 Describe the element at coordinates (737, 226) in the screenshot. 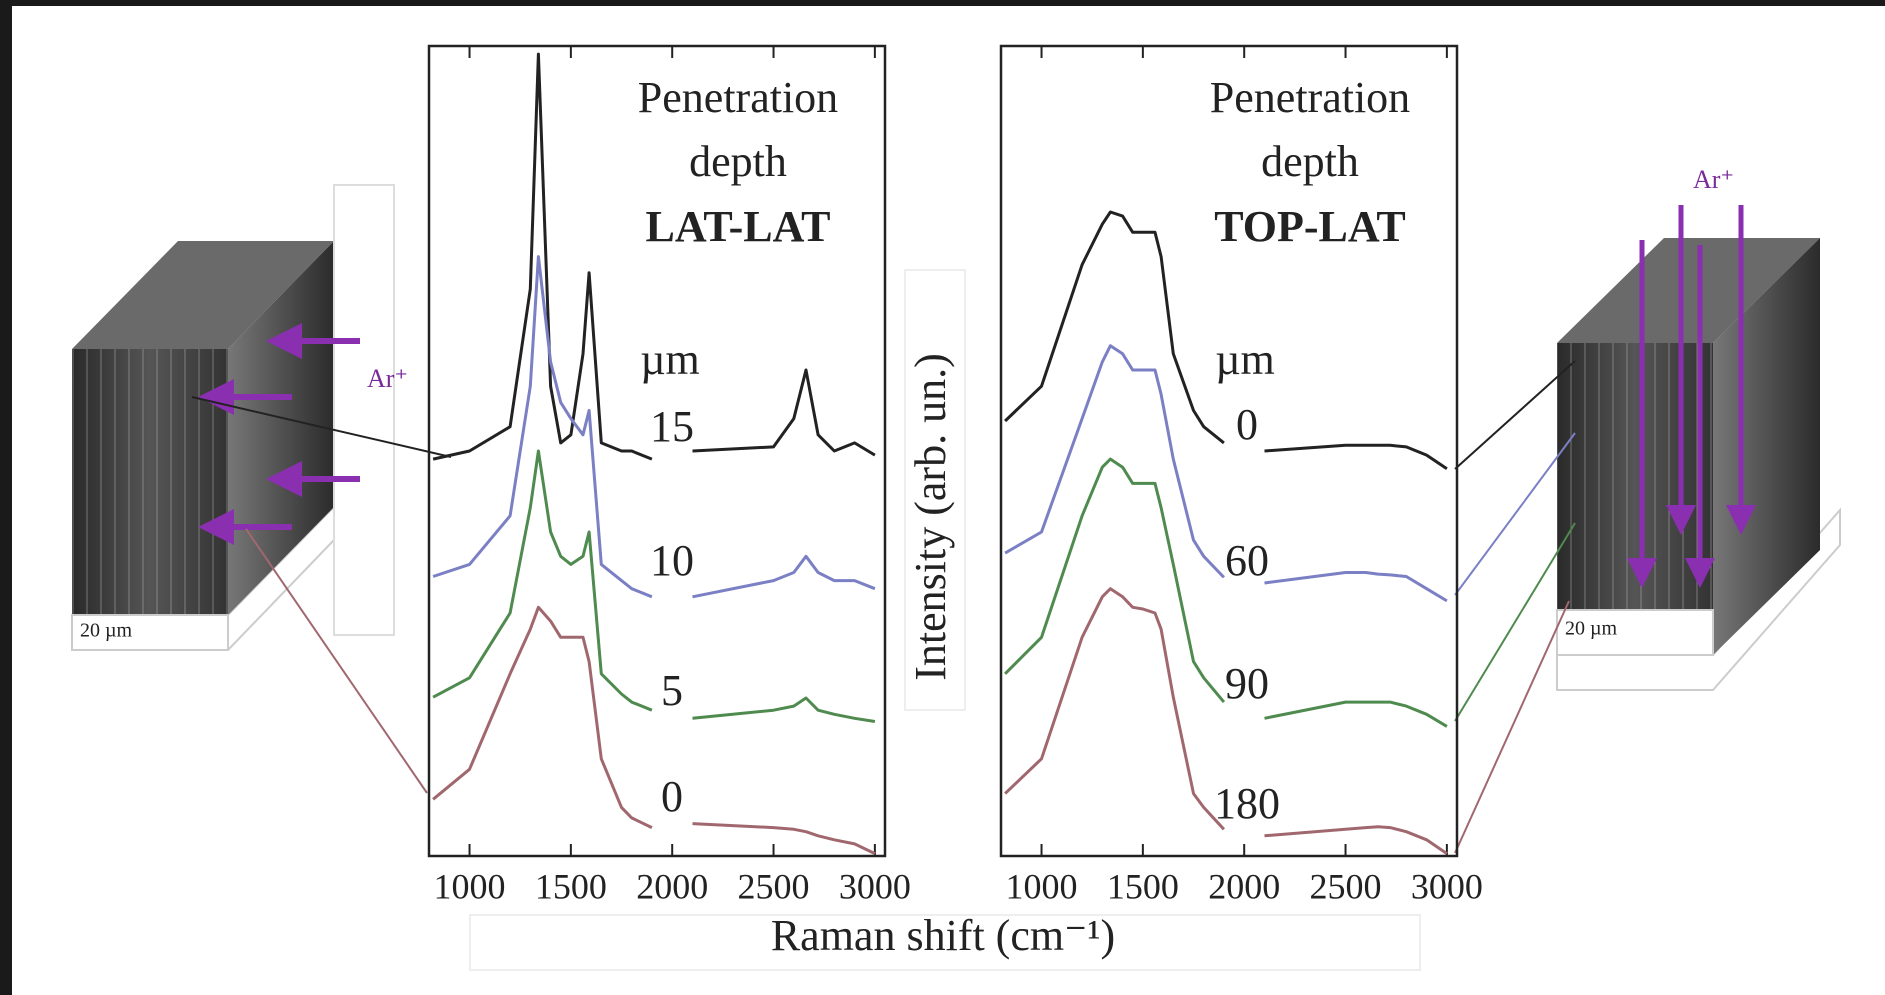

I see `panel-title: LAT-LAT` at that location.